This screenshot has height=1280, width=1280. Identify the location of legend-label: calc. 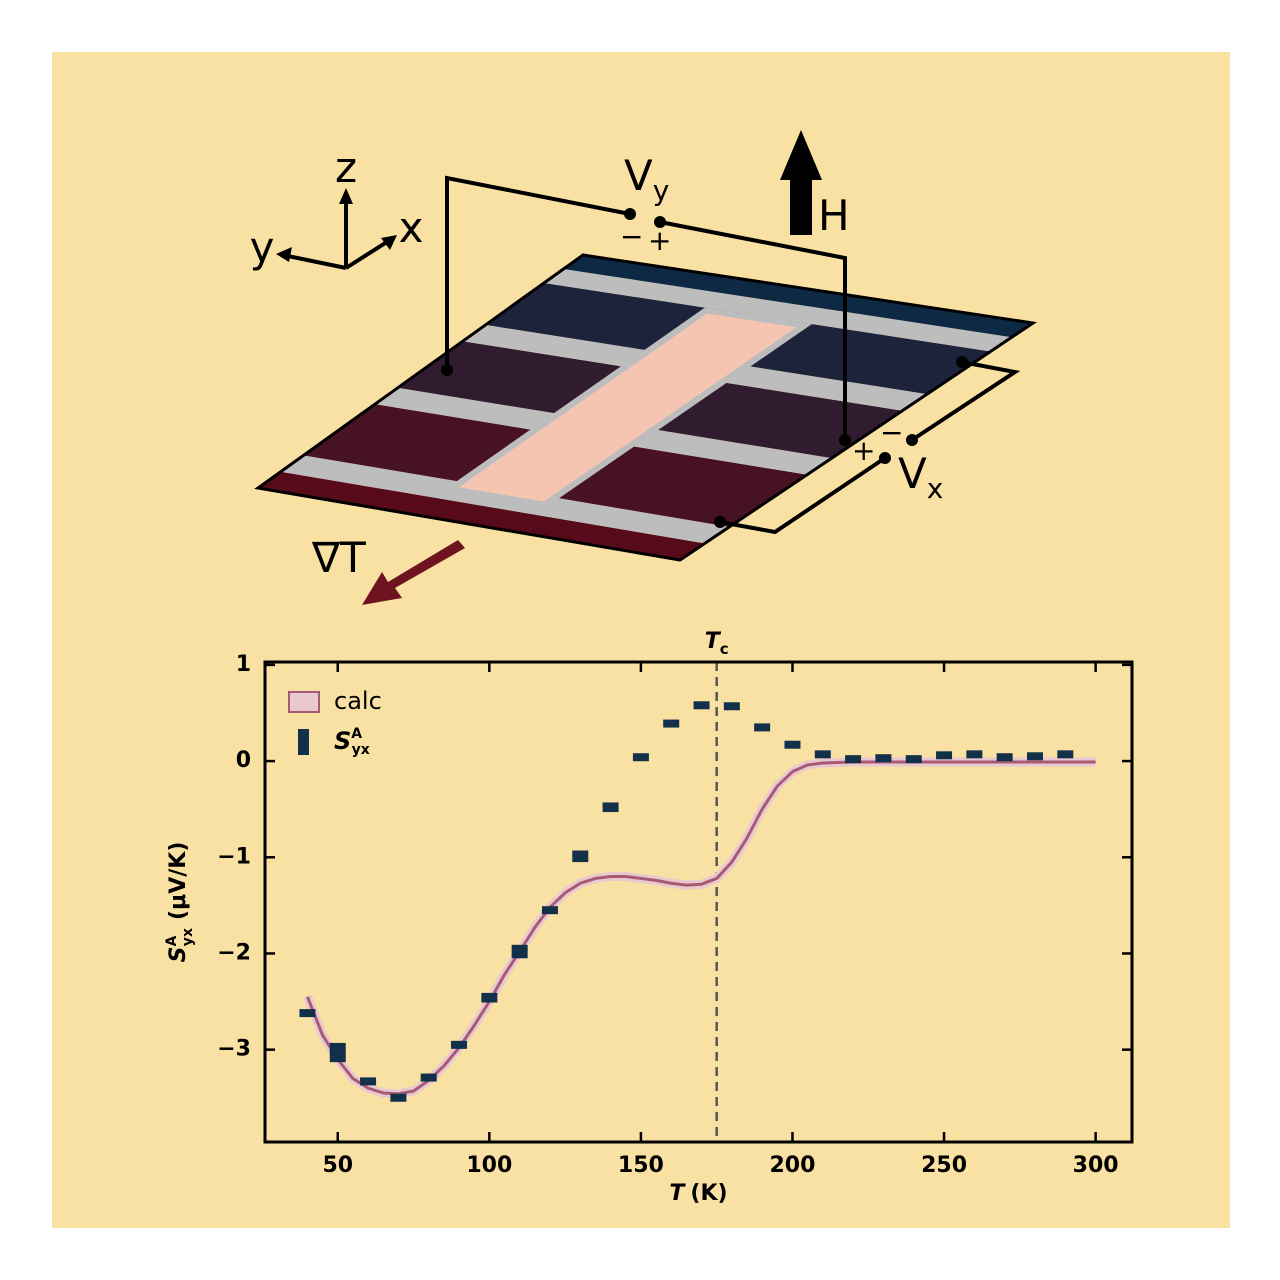
(358, 701).